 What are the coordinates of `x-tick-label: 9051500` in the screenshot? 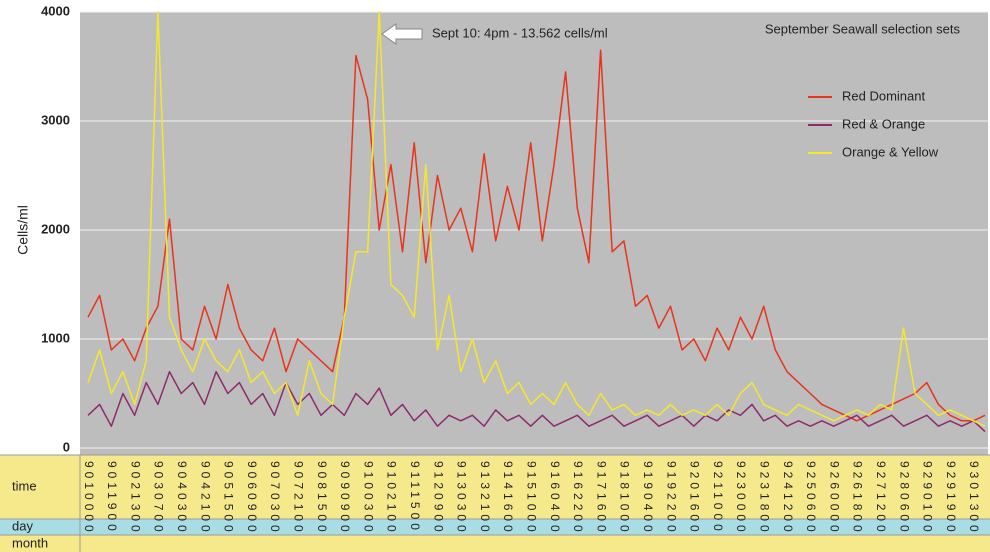 It's located at (229, 498).